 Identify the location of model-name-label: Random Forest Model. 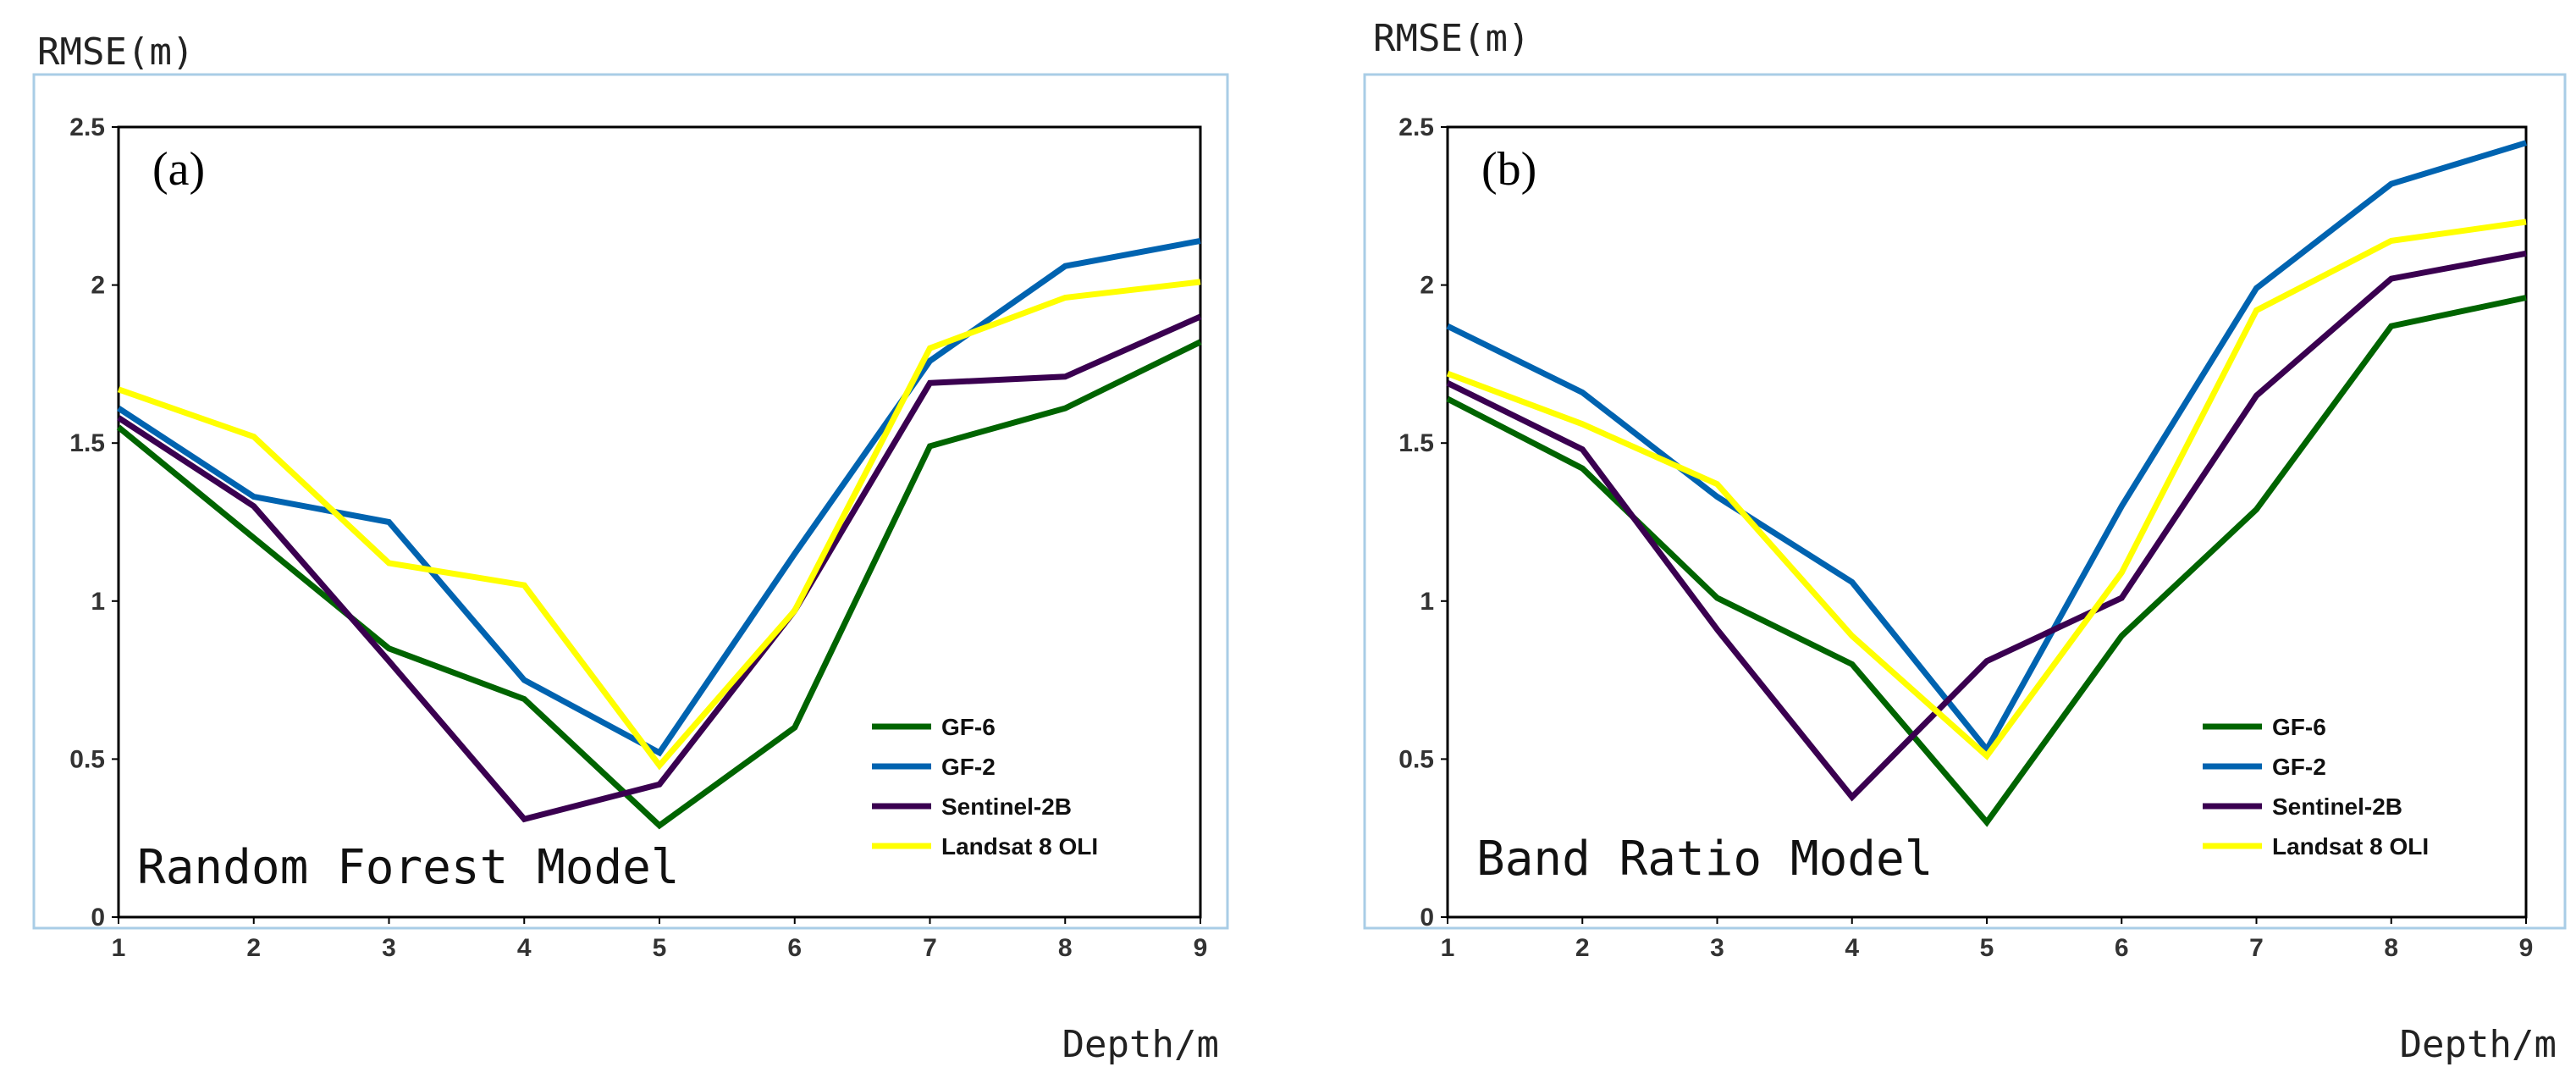
(408, 867).